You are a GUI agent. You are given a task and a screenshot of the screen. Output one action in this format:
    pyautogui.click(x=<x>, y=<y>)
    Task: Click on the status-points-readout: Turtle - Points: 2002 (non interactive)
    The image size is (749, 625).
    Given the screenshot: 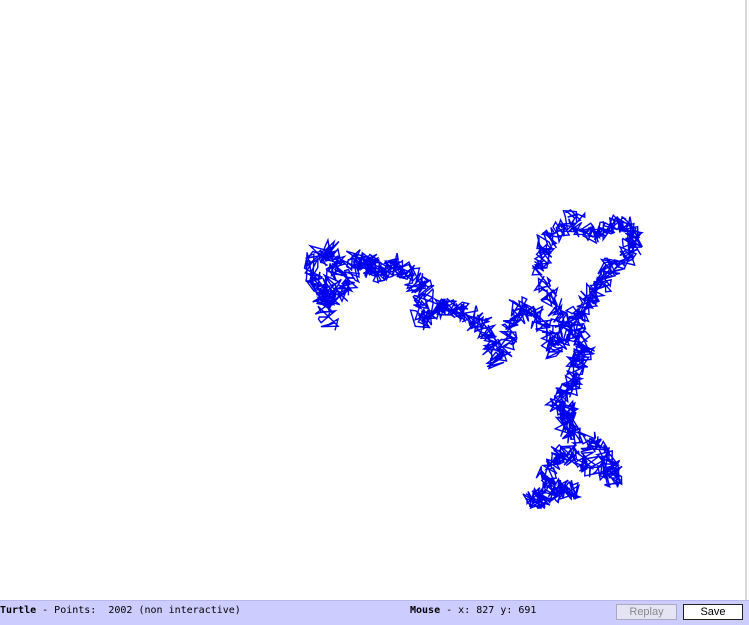 What is the action you would take?
    pyautogui.click(x=120, y=611)
    